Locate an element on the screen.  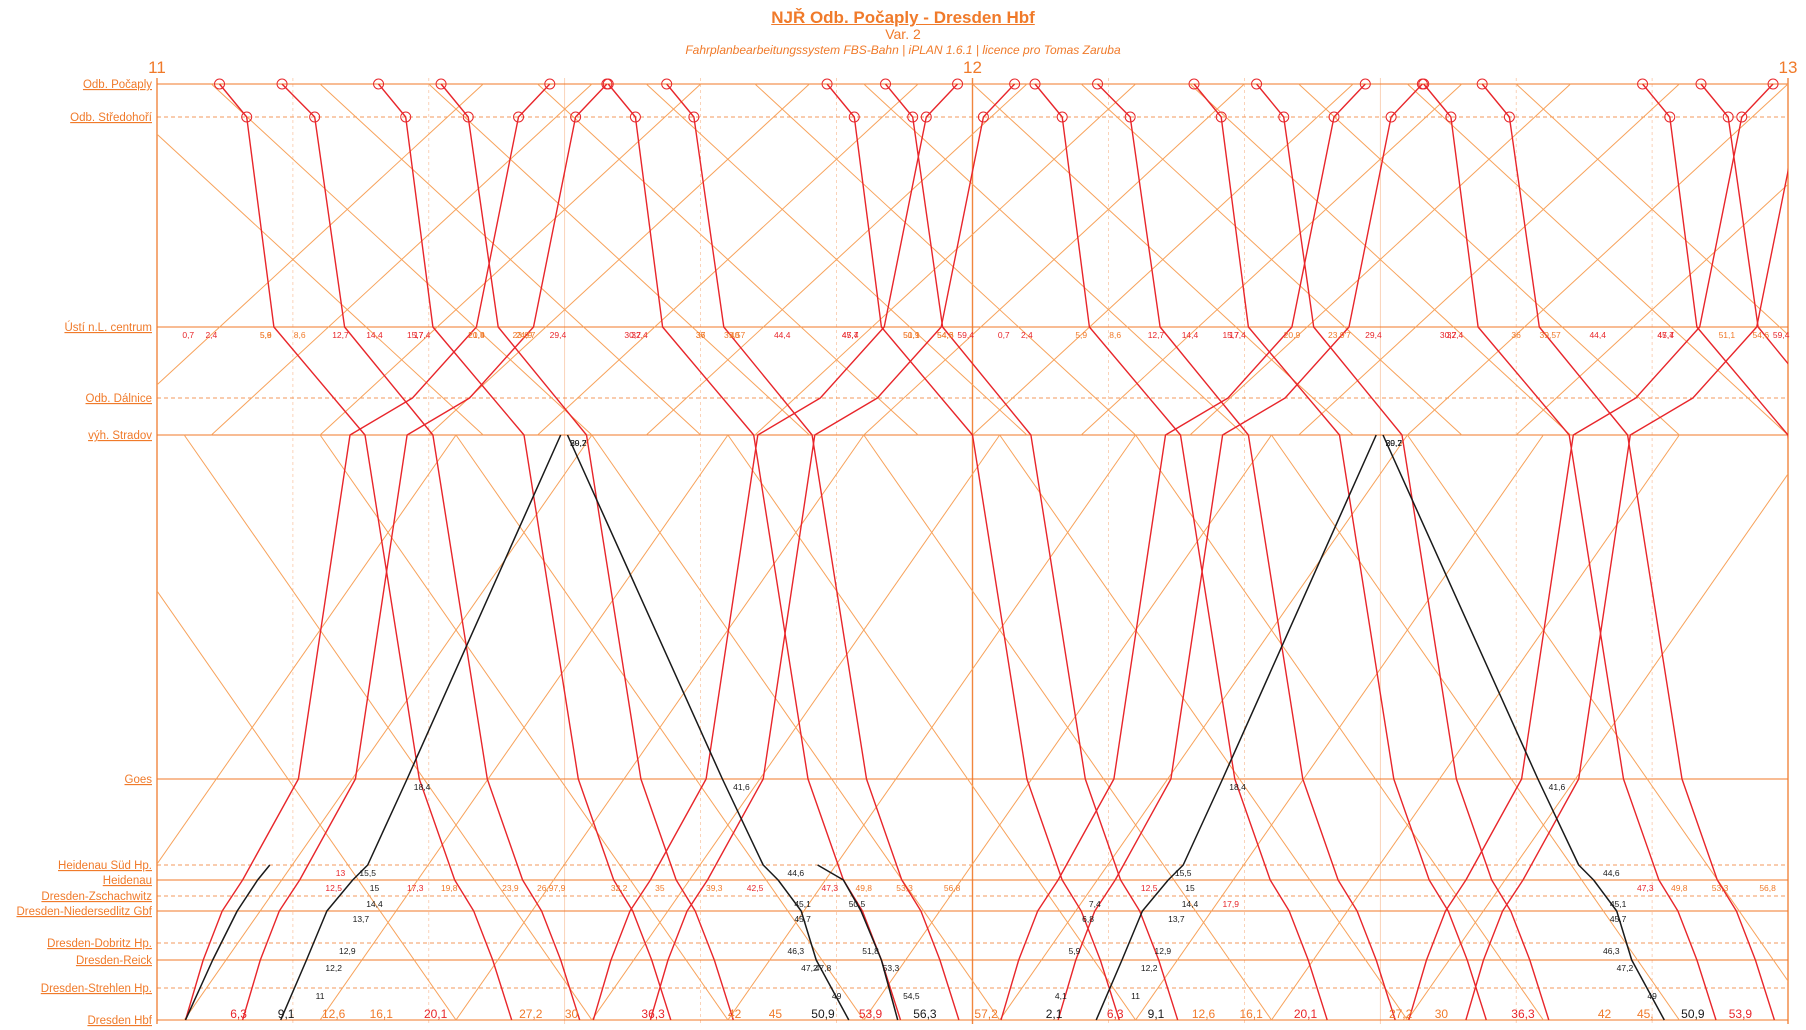
time-label: 0,7 is located at coordinates (1004, 335).